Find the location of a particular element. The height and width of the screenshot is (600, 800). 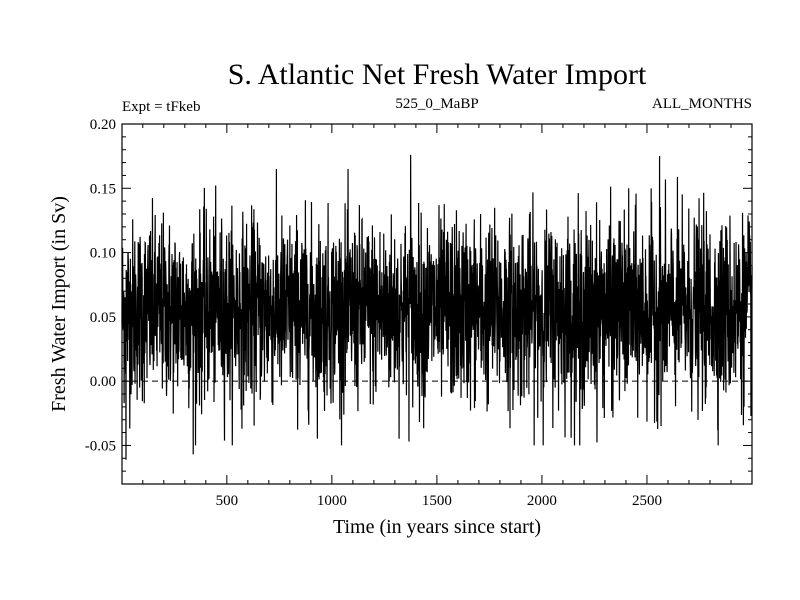

y-axis-label: Fresh Water Import (in Sv) is located at coordinates (59, 304).